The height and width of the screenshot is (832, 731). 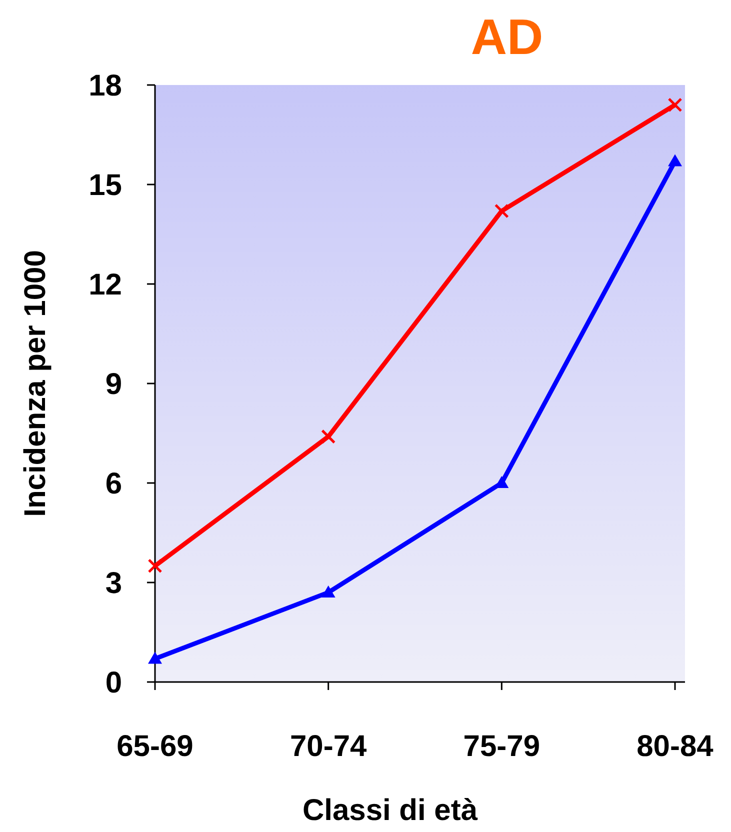 I want to click on x-tick-label: 75-79, so click(x=501, y=746).